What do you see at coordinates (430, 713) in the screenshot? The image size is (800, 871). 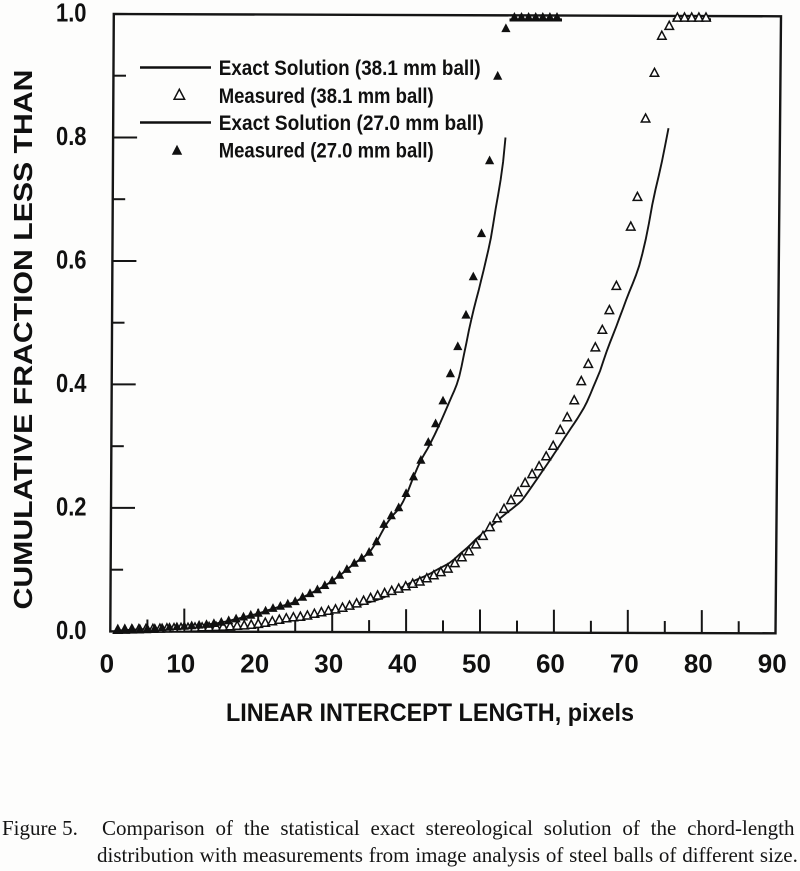 I see `svg-text:LINEAR INTERCEPT LENGTH, pixel: LINEAR INTERCEPT LENGTH, pixels` at bounding box center [430, 713].